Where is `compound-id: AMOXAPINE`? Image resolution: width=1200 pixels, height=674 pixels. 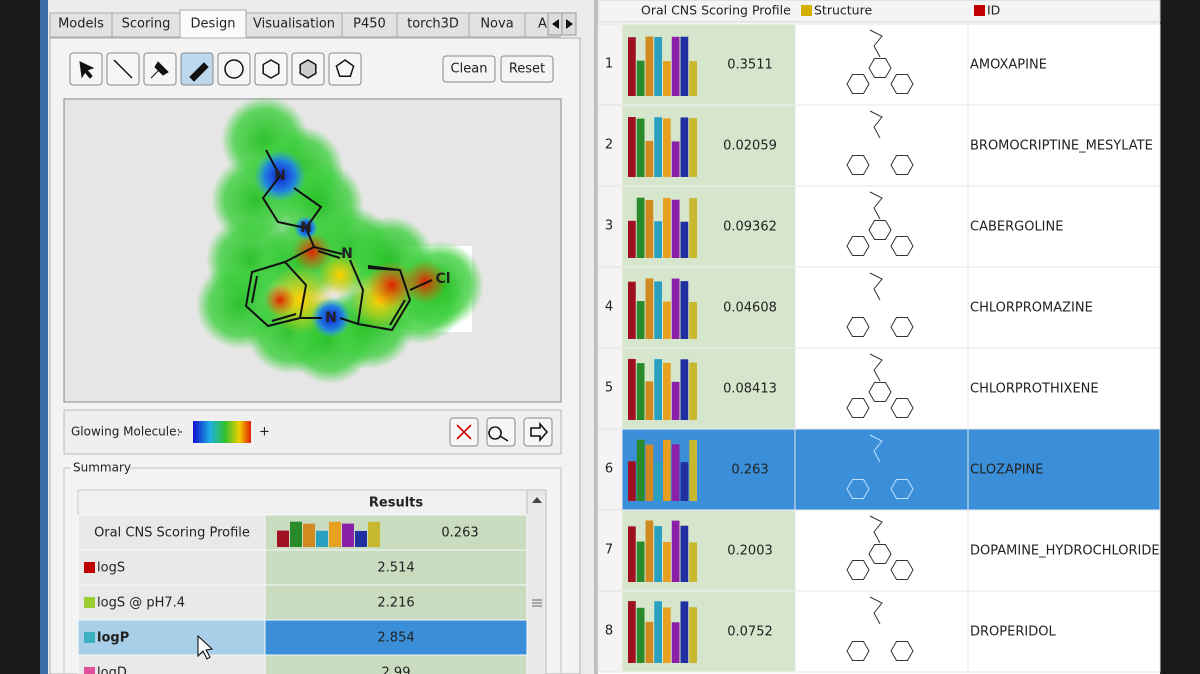 compound-id: AMOXAPINE is located at coordinates (1008, 65).